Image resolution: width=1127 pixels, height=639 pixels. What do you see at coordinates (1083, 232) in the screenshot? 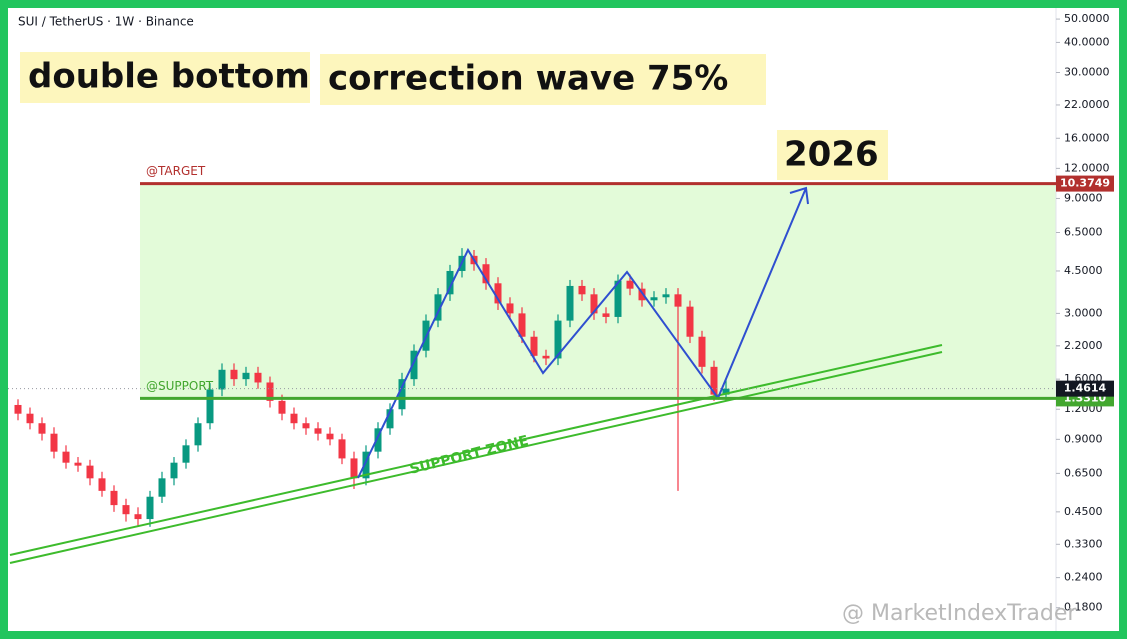
I see `y-tick-label: 6.5000` at bounding box center [1083, 232].